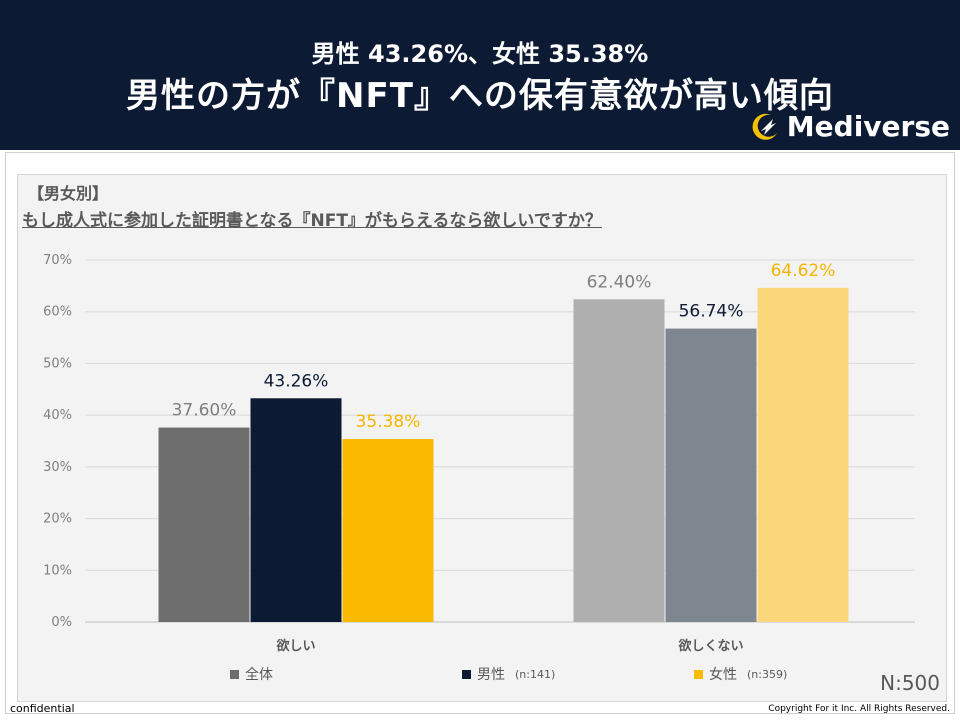 The height and width of the screenshot is (720, 960). I want to click on legend-n-female: (n:359), so click(767, 674).